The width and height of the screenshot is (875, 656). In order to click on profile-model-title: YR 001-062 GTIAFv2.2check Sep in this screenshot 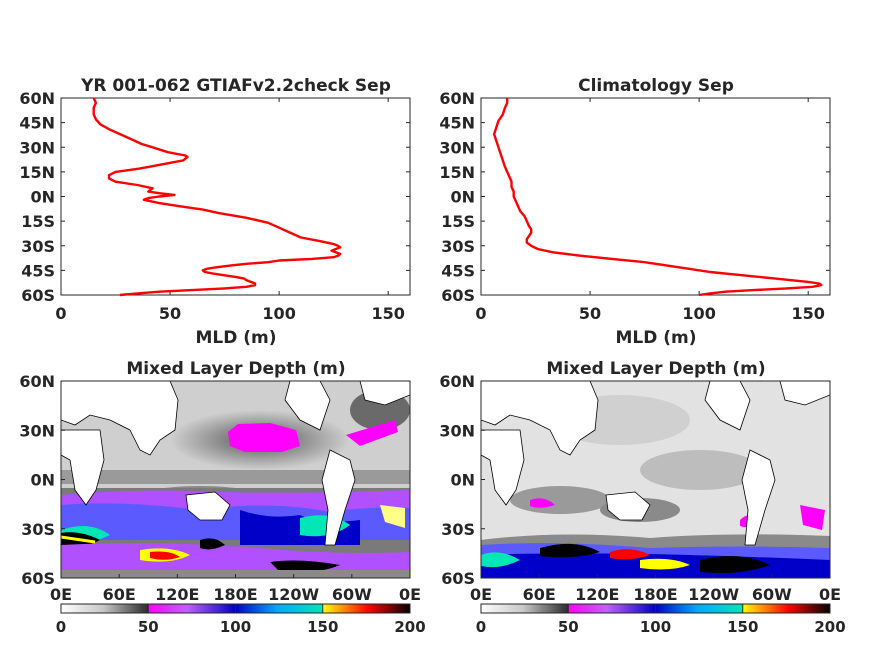, I will do `click(235, 86)`.